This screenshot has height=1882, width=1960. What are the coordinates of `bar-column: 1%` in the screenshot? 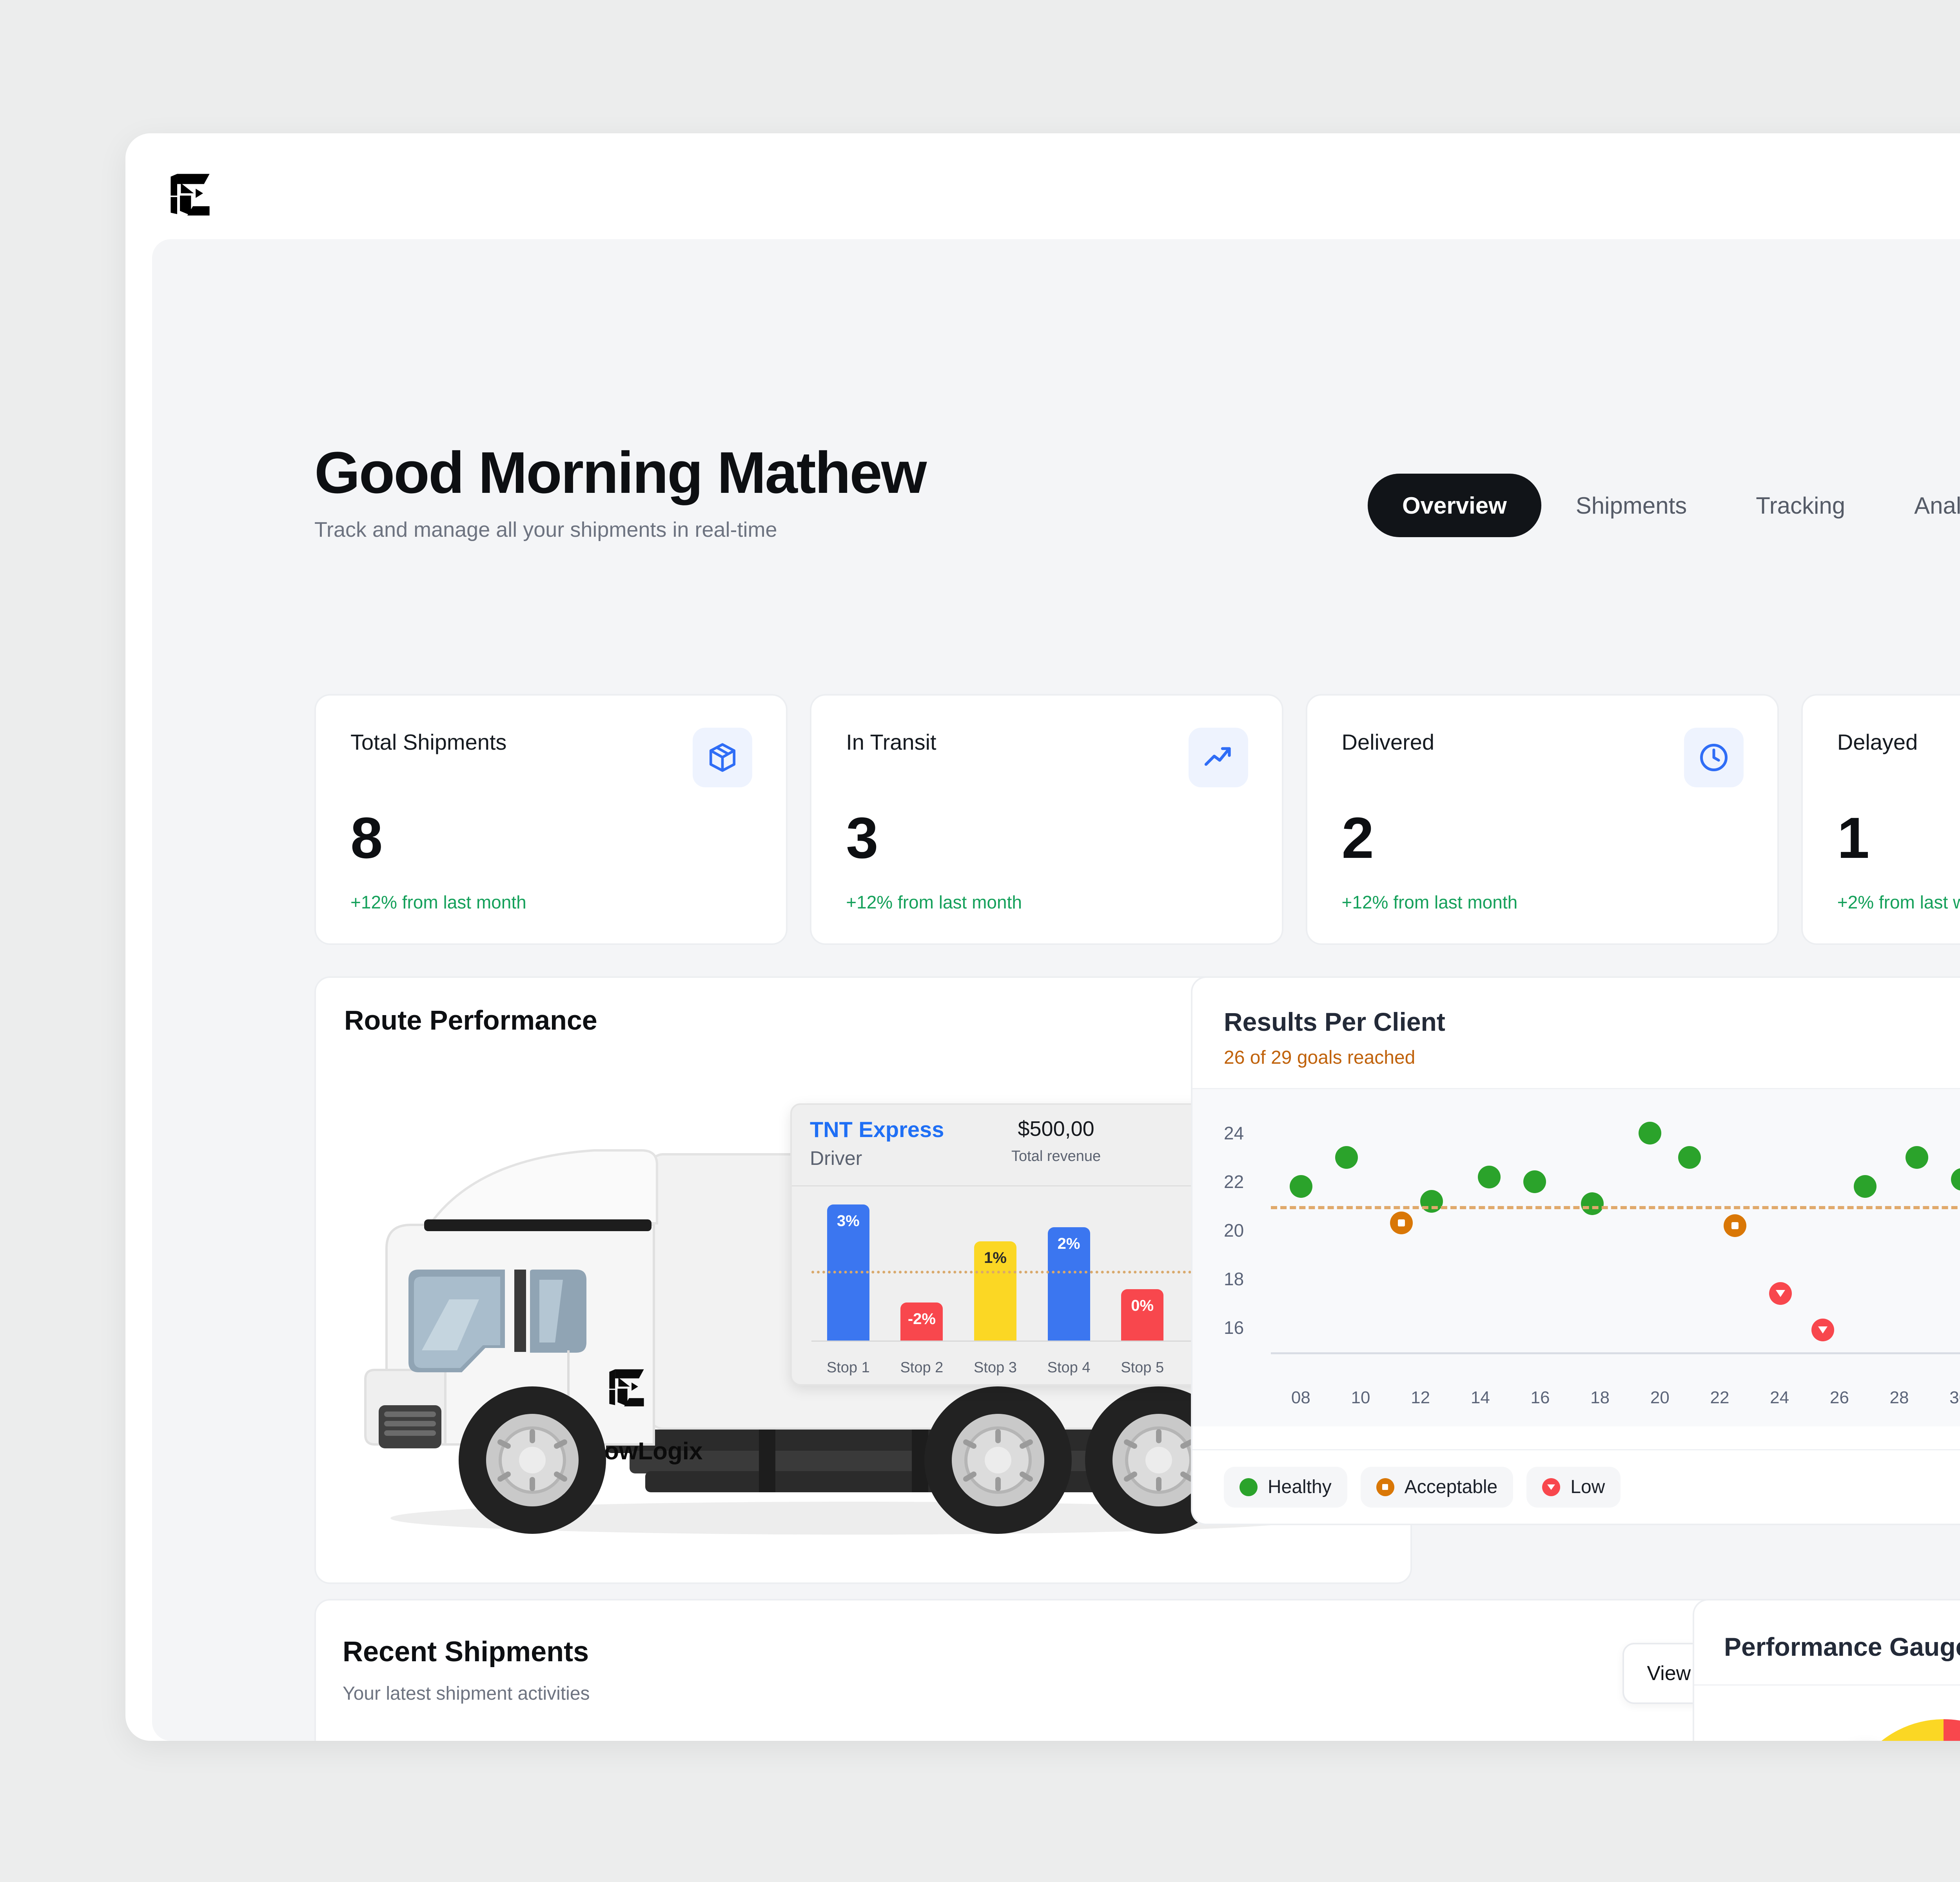 It's located at (995, 1270).